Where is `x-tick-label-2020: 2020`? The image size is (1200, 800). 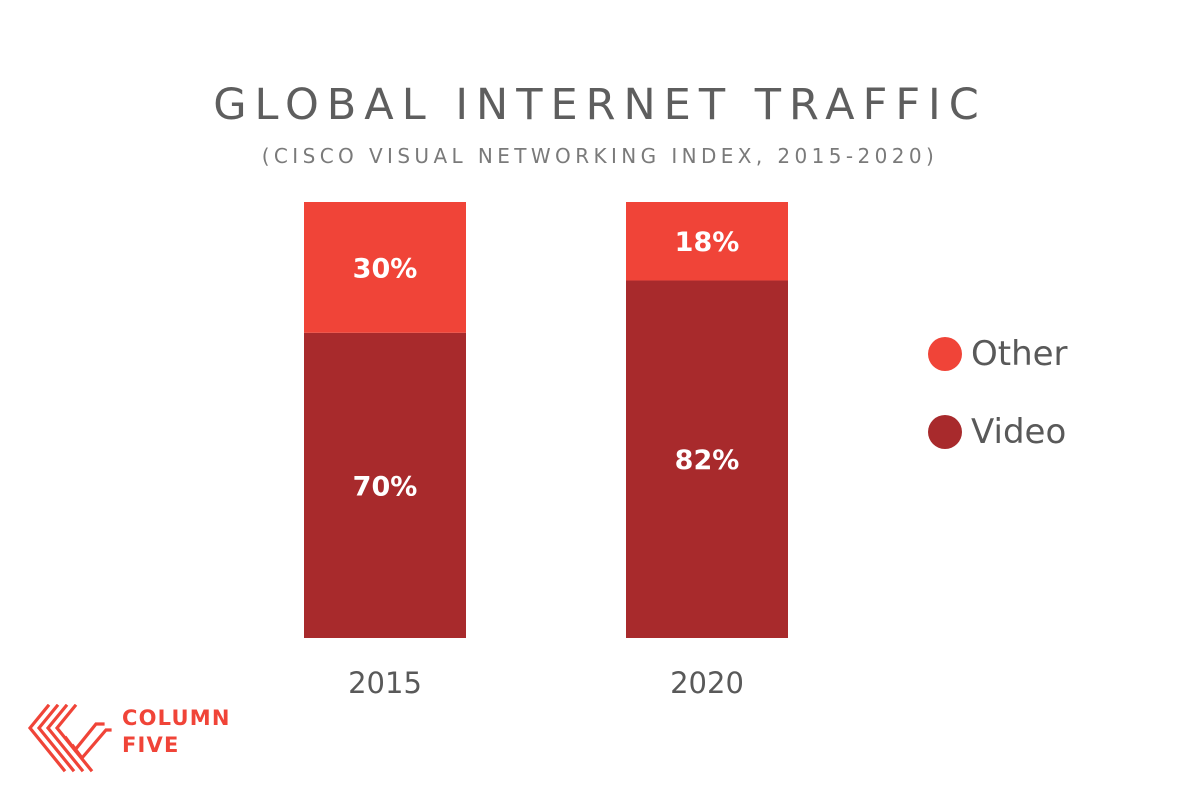
x-tick-label-2020: 2020 is located at coordinates (707, 683).